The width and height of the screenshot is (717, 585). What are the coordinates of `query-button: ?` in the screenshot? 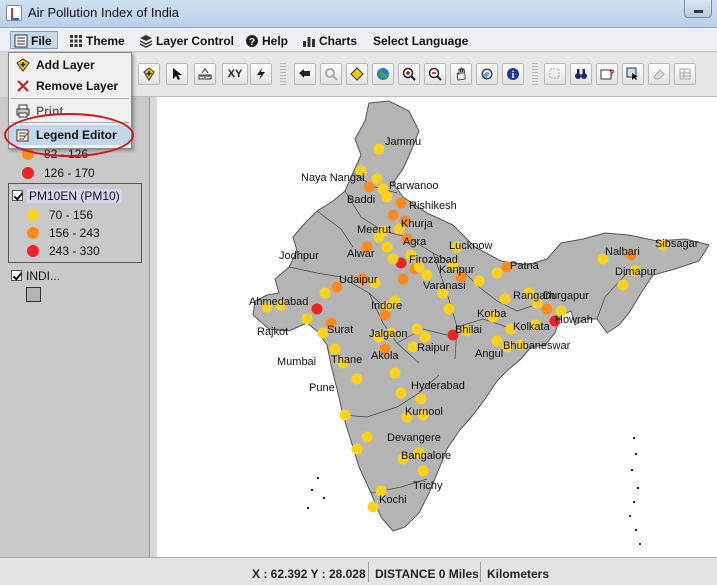 It's located at (607, 74).